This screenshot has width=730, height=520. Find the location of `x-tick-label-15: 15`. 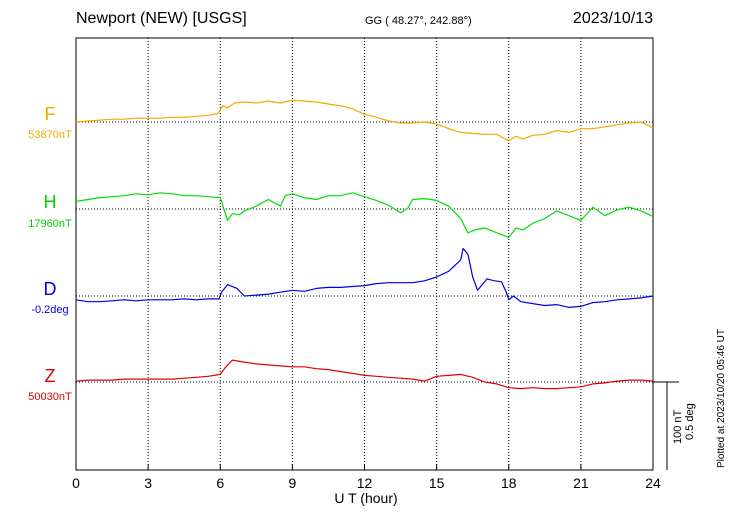

x-tick-label-15: 15 is located at coordinates (437, 483).